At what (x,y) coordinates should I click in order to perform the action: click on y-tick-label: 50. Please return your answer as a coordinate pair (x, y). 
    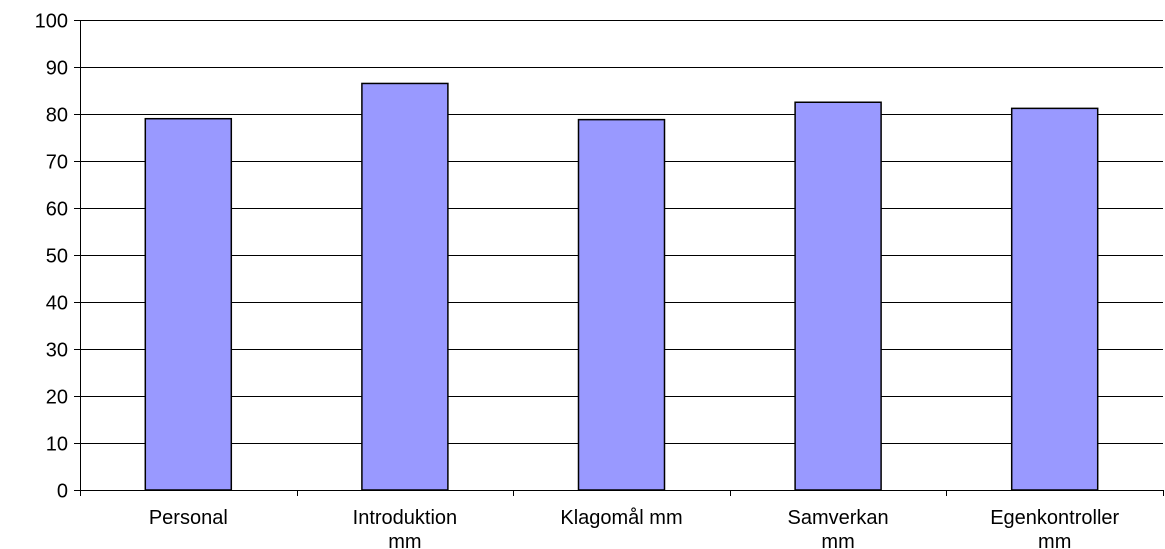
    Looking at the image, I should click on (57, 257).